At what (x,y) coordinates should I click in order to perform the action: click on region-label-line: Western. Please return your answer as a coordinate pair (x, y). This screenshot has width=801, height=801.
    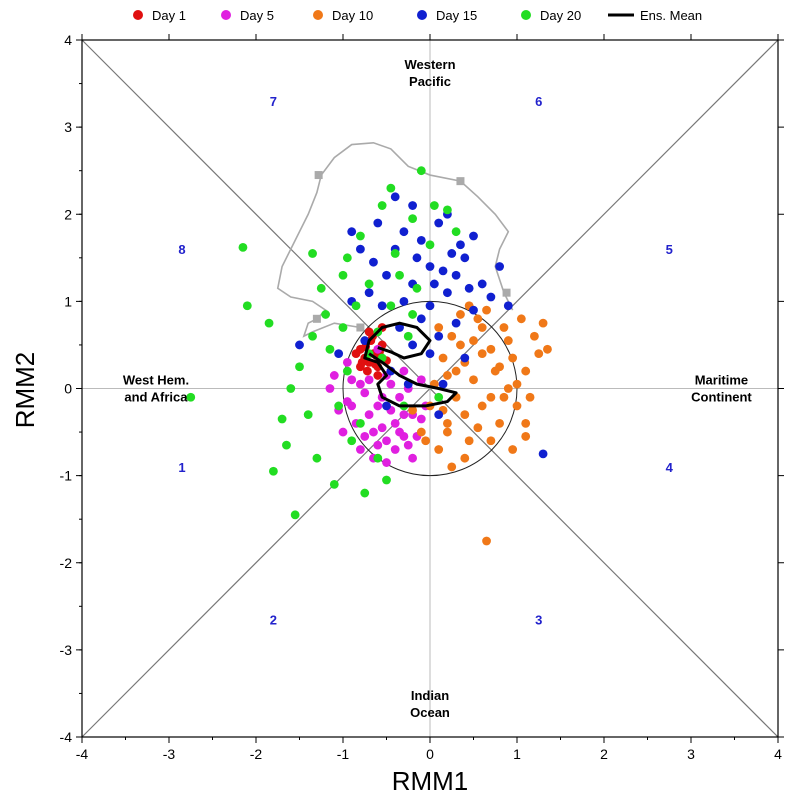
    Looking at the image, I should click on (429, 64).